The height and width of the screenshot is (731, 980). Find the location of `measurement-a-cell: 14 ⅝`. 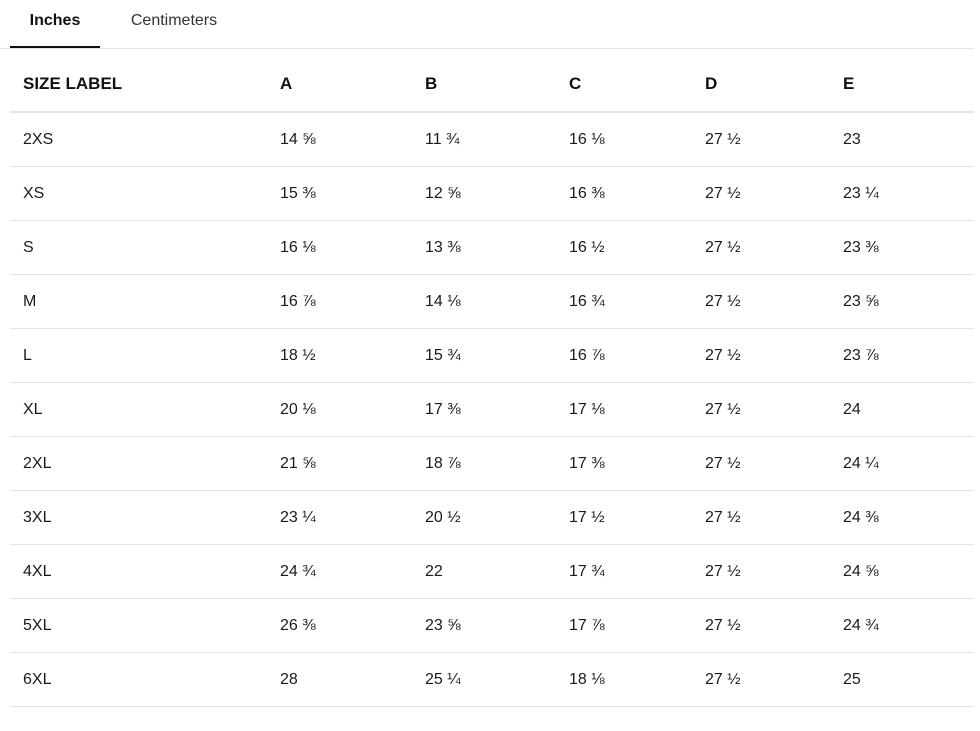

measurement-a-cell: 14 ⅝ is located at coordinates (339, 139).